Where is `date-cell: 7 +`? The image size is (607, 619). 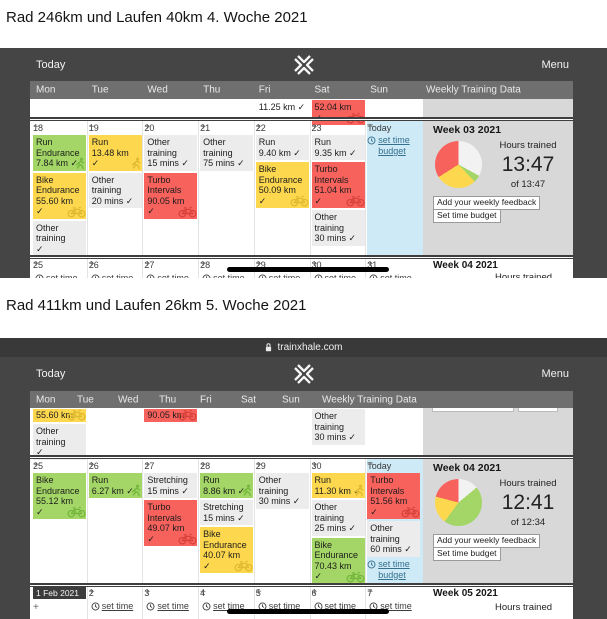
date-cell: 7 + is located at coordinates (370, 592).